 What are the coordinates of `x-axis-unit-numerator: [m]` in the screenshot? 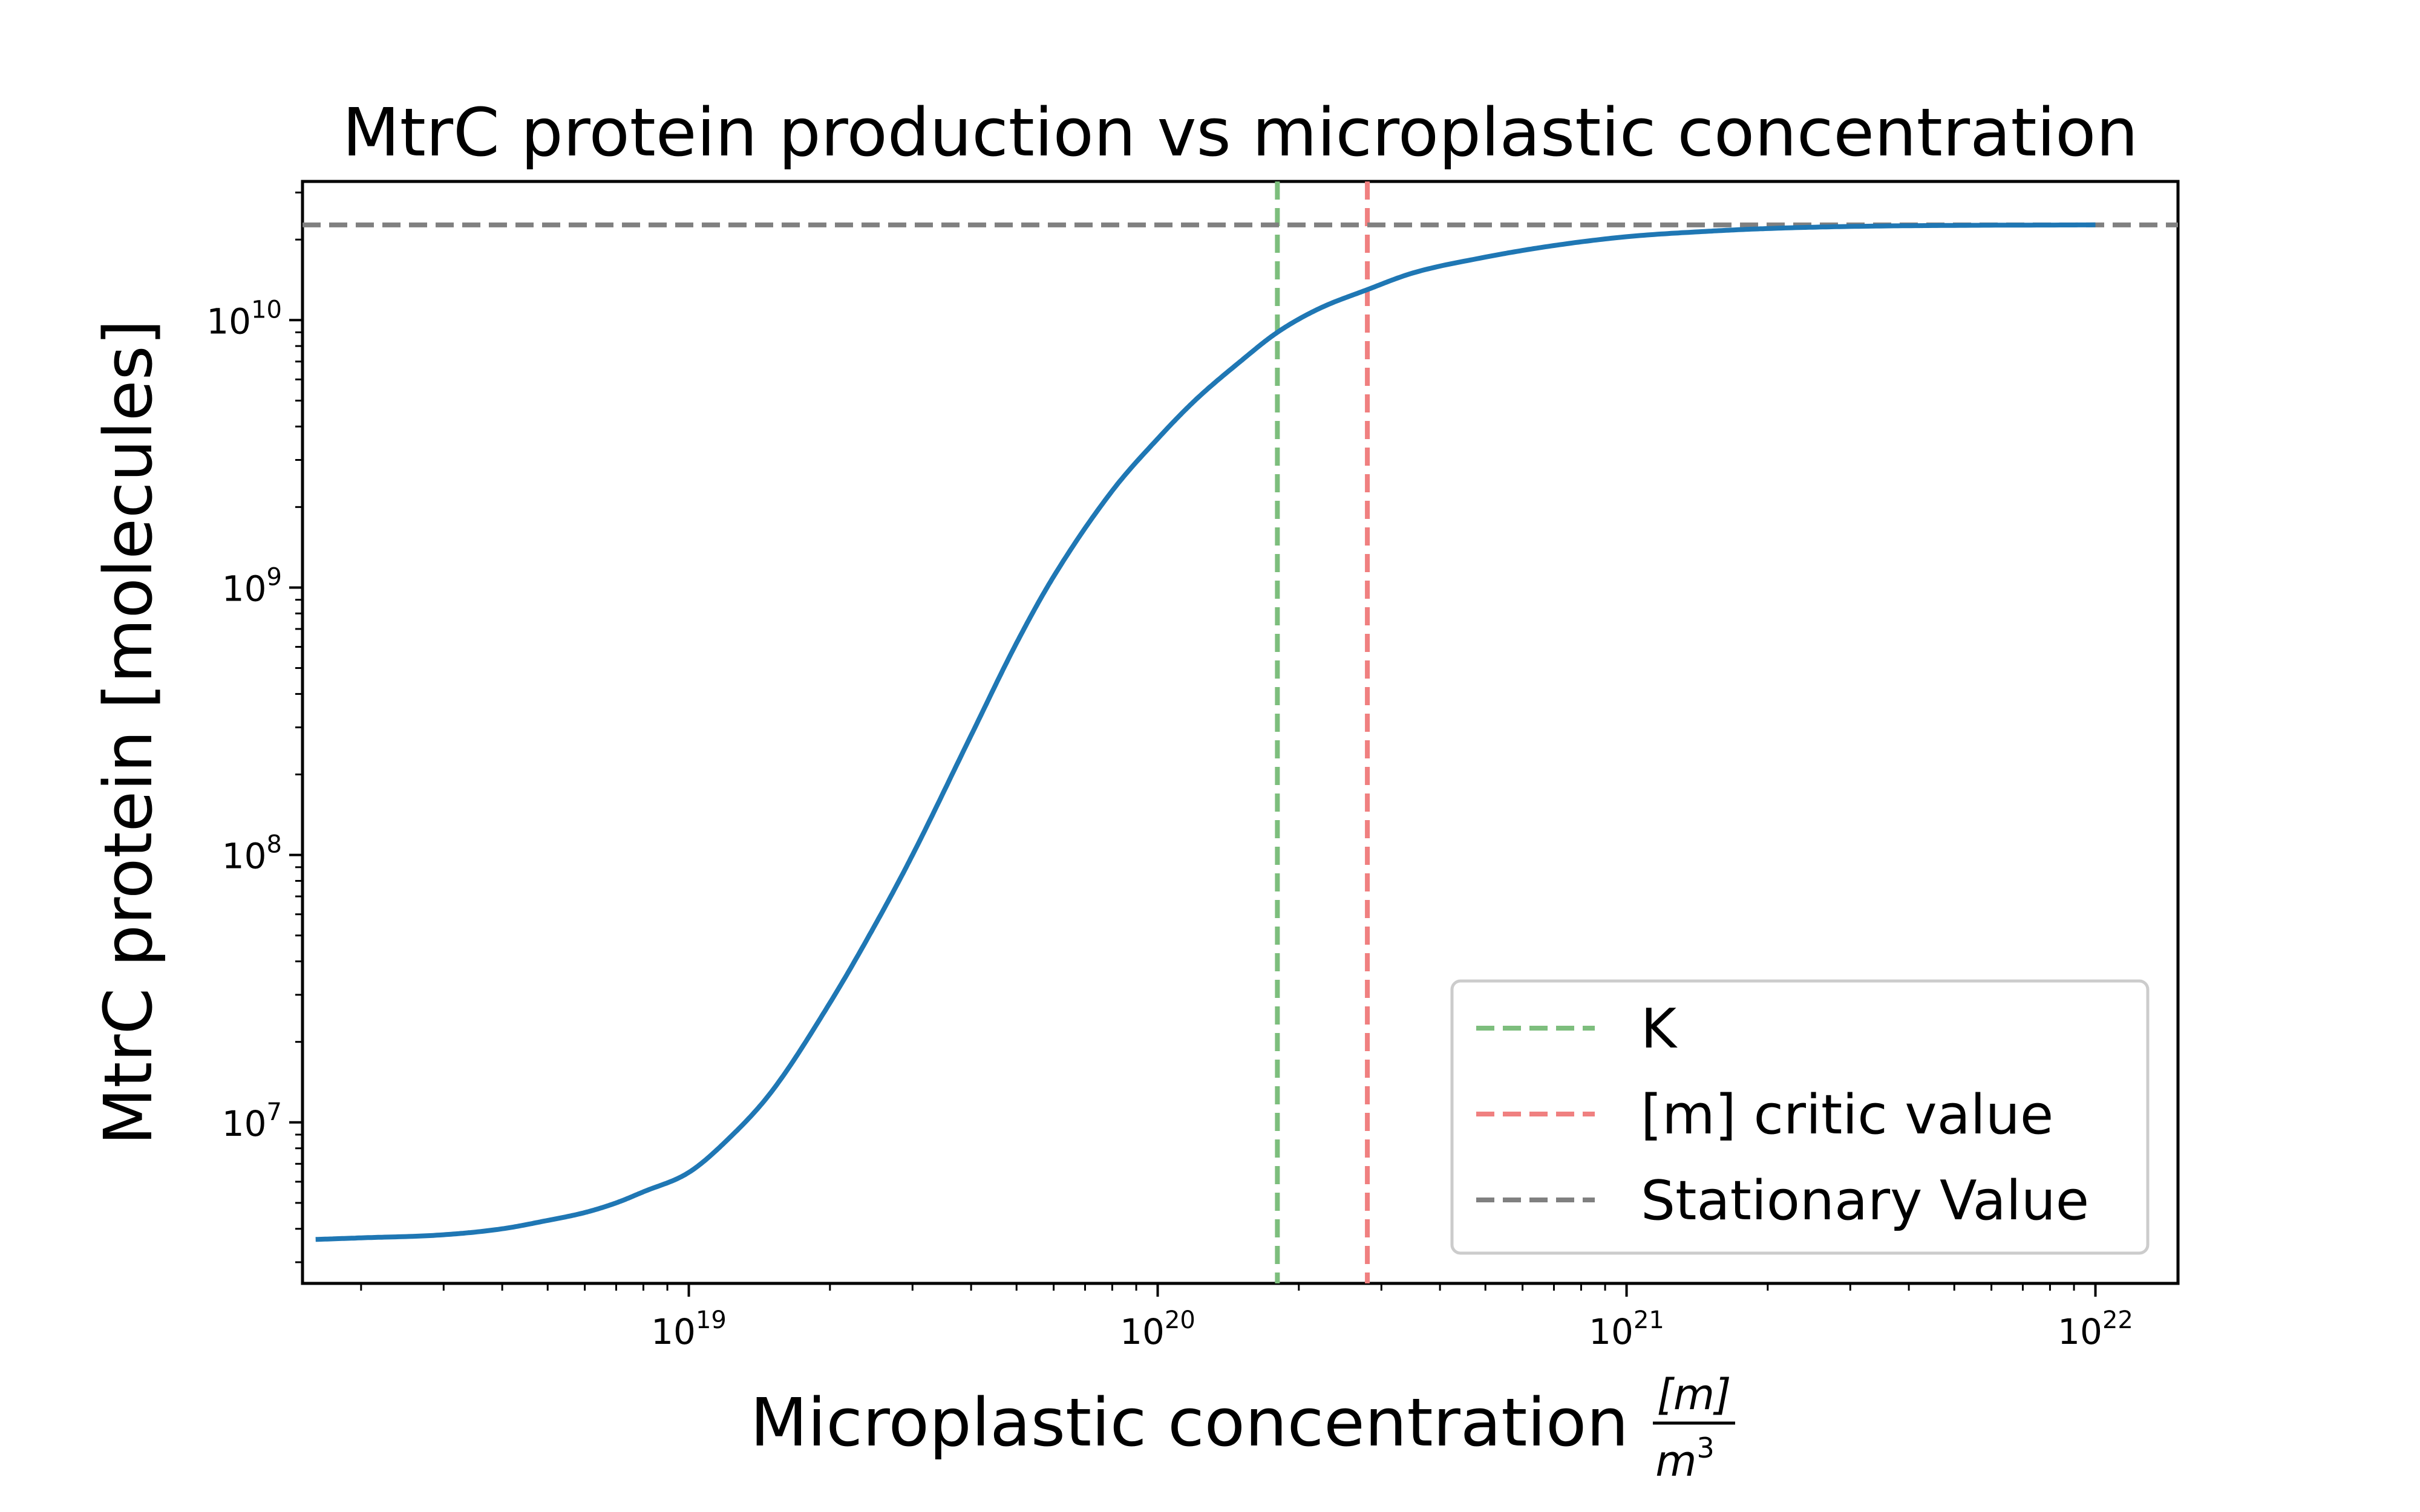 It's located at (1694, 1394).